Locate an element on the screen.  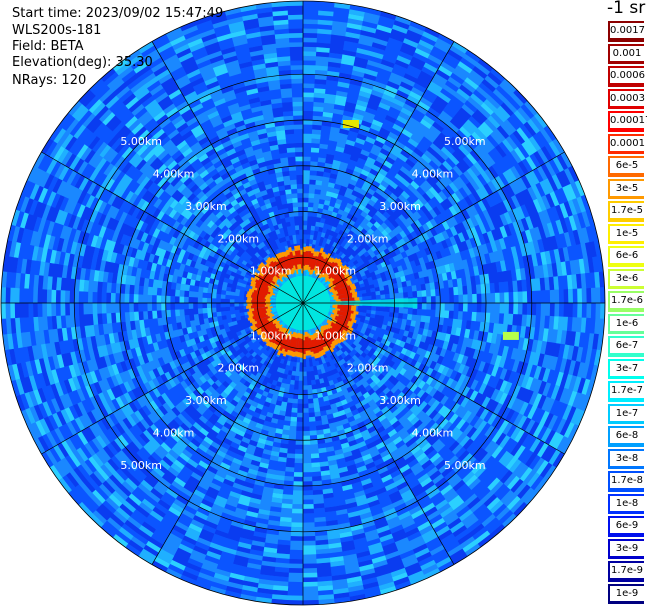
colorbar-tick-label: 0.0003 is located at coordinates (627, 98).